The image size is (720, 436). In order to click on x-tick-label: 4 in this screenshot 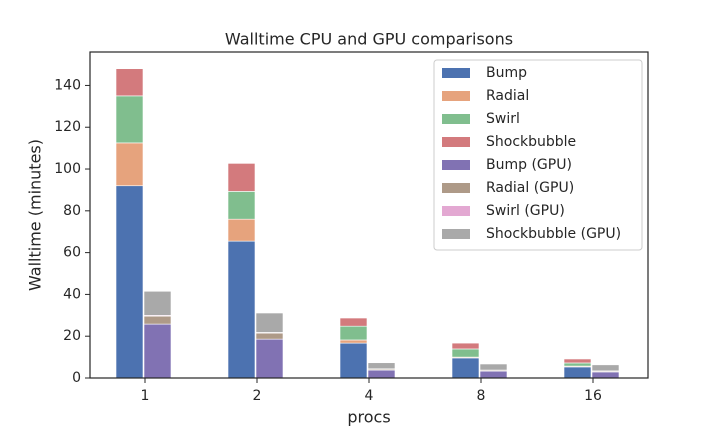, I will do `click(369, 396)`.